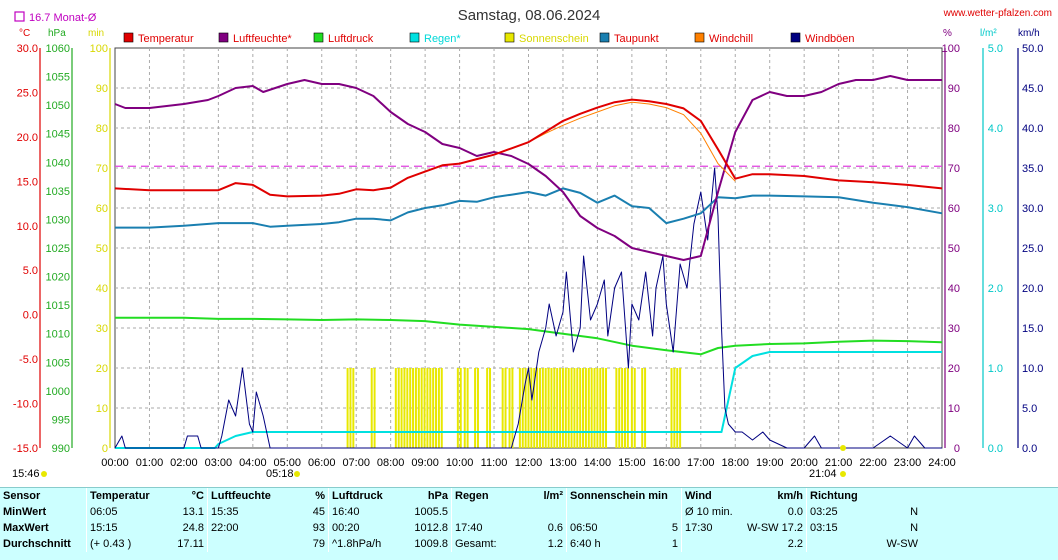  I want to click on header-wind-unit: km/h, so click(790, 496).